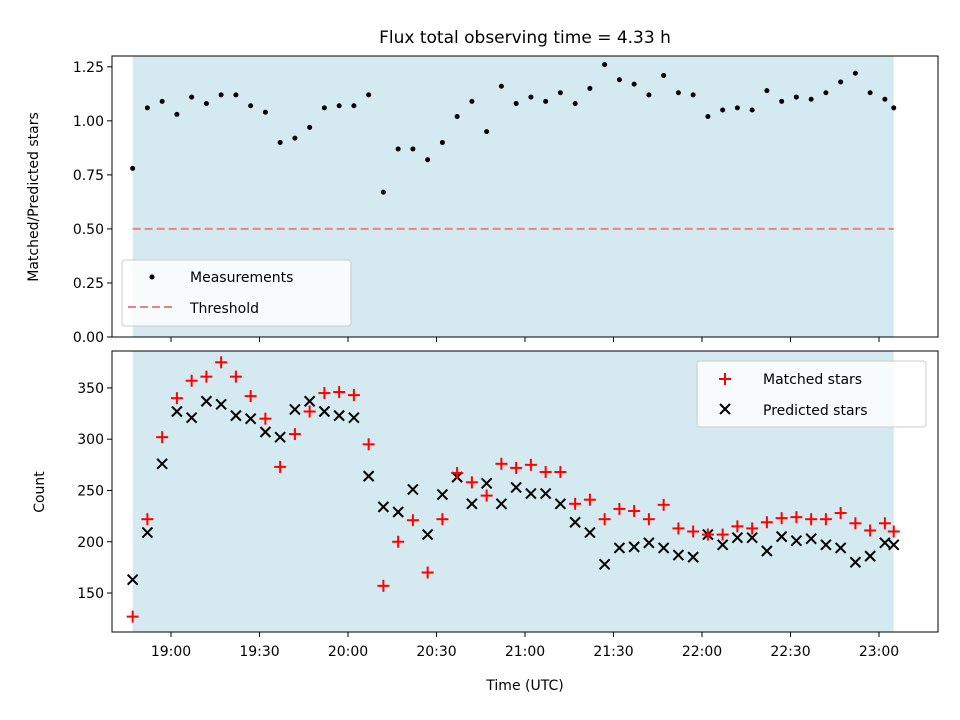 This screenshot has height=720, width=960. What do you see at coordinates (812, 380) in the screenshot?
I see `legend-matched-label: Matched stars` at bounding box center [812, 380].